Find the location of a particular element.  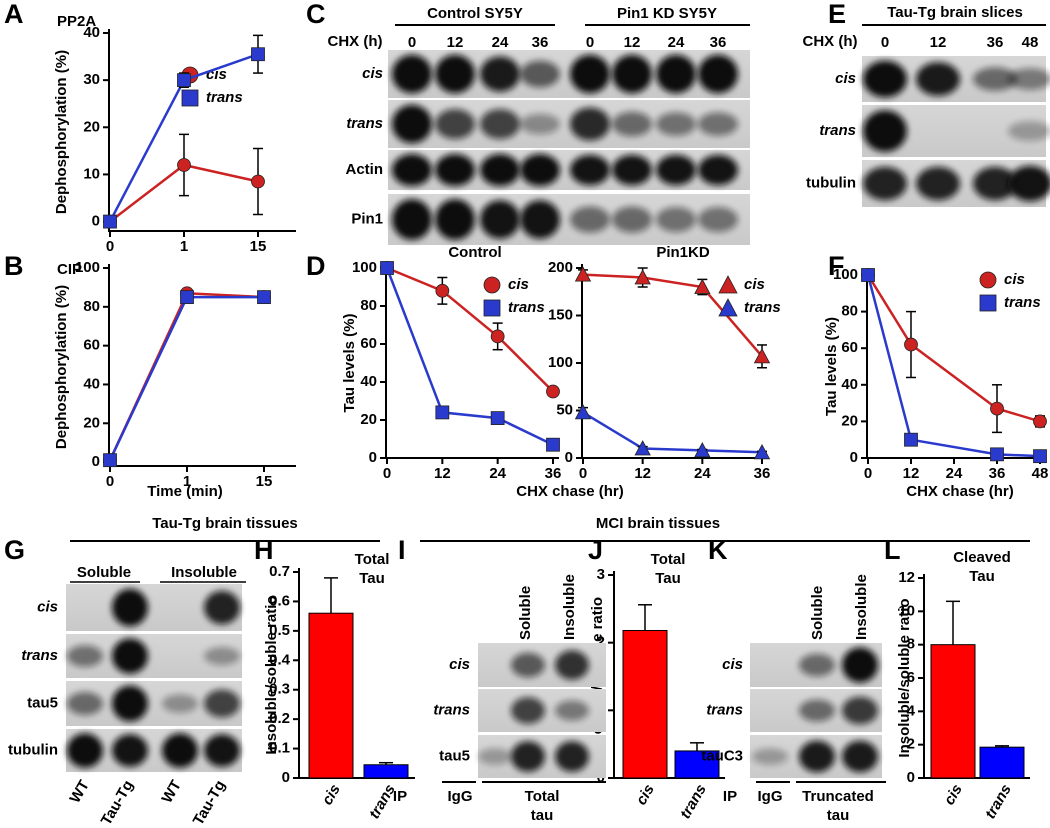

x-tick-label: 15 is located at coordinates (264, 481).